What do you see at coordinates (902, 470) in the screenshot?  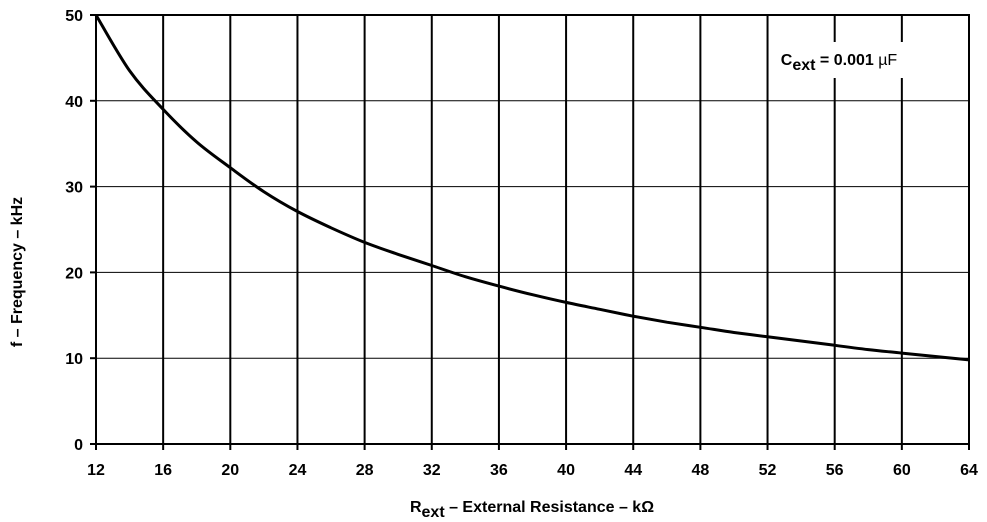 I see `x-tick-label-60: 60` at bounding box center [902, 470].